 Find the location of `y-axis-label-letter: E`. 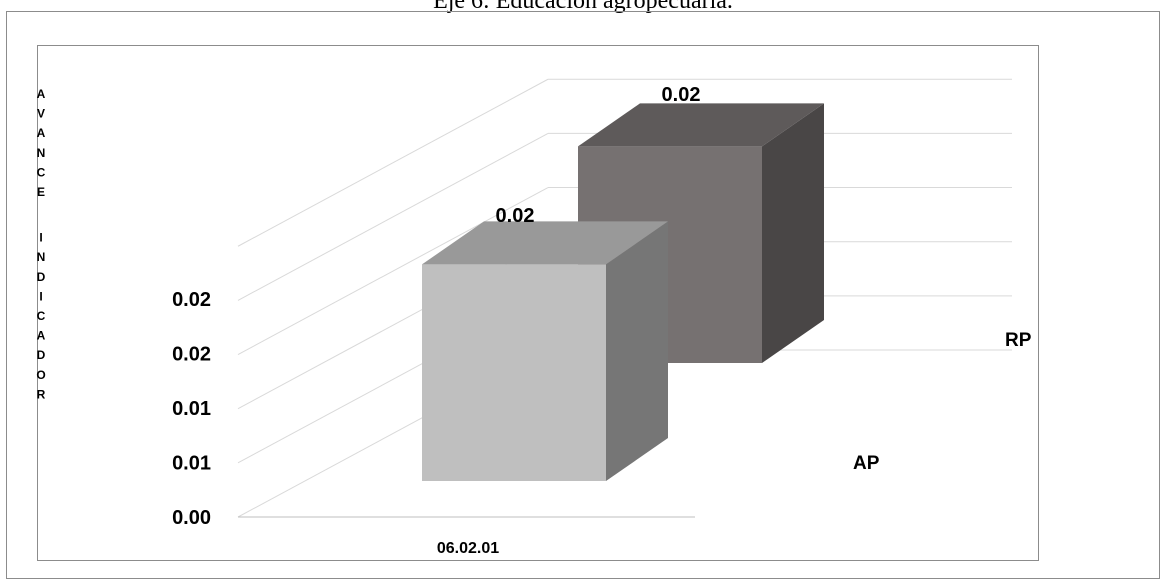

y-axis-label-letter: E is located at coordinates (41, 192).